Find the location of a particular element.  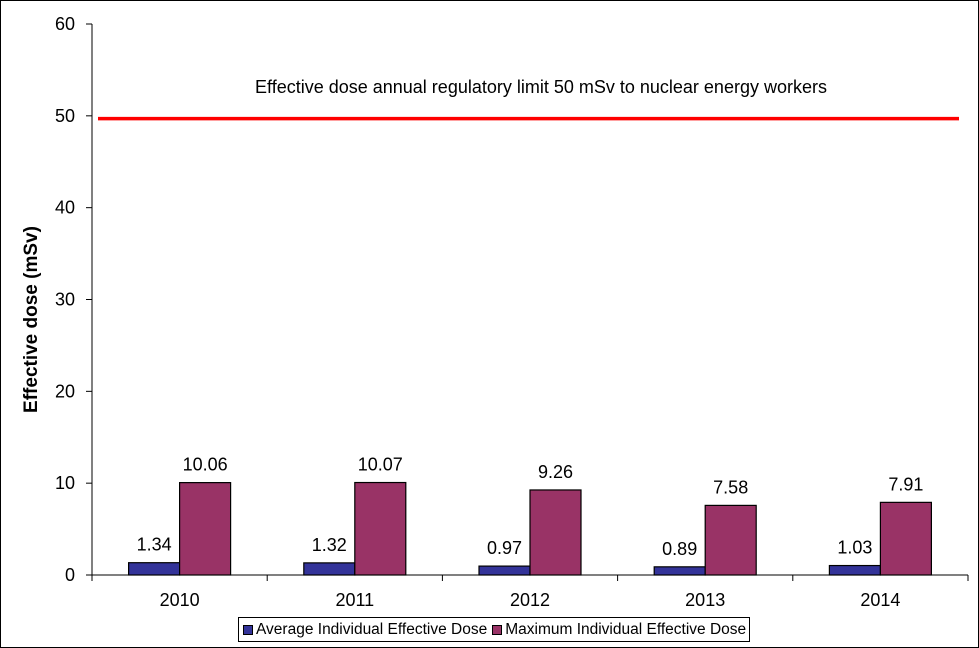

data-label-average: 0.97 is located at coordinates (504, 548).